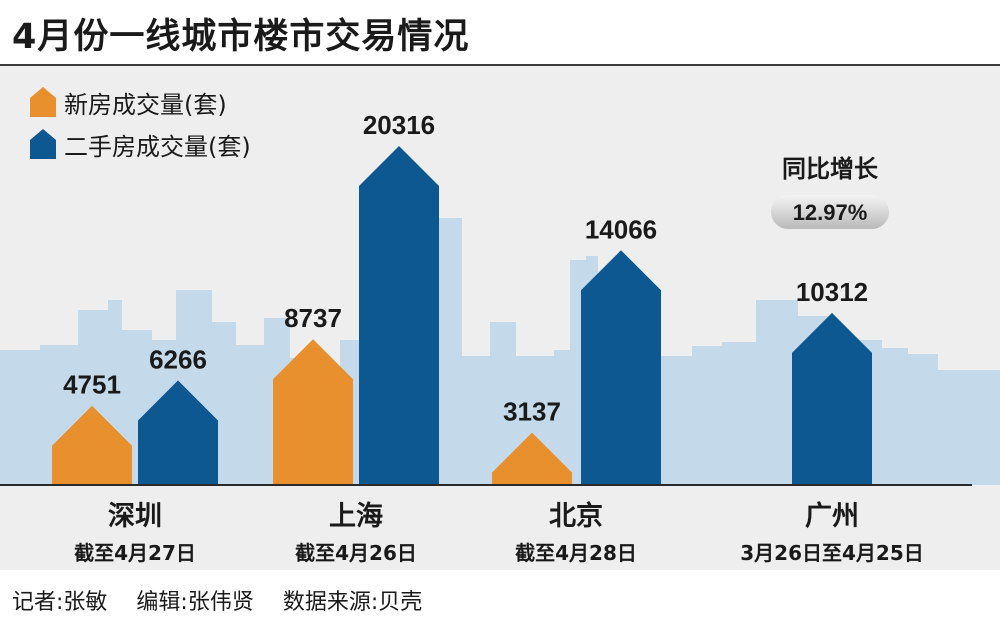 The image size is (1000, 618). Describe the element at coordinates (352, 602) in the screenshot. I see `source-credit: 数据来源:贝壳` at that location.